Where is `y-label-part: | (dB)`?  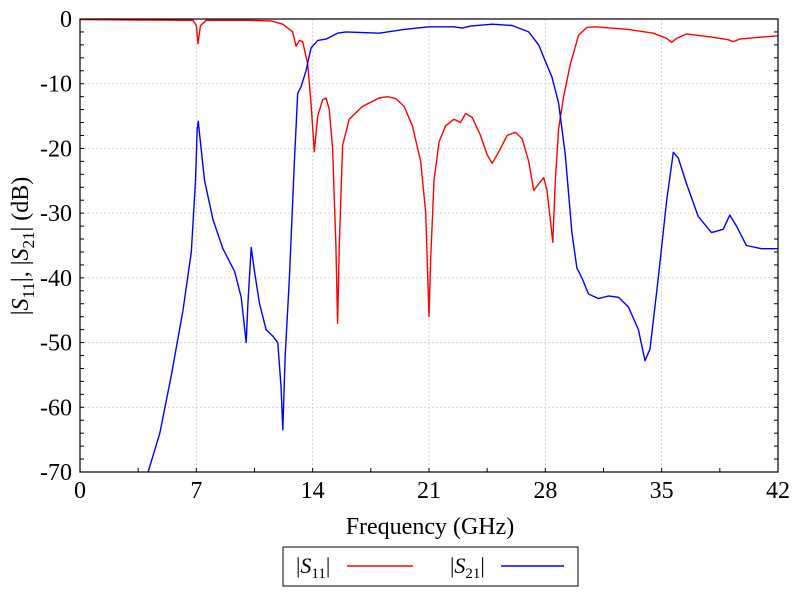 y-label-part: | (dB) is located at coordinates (21, 204).